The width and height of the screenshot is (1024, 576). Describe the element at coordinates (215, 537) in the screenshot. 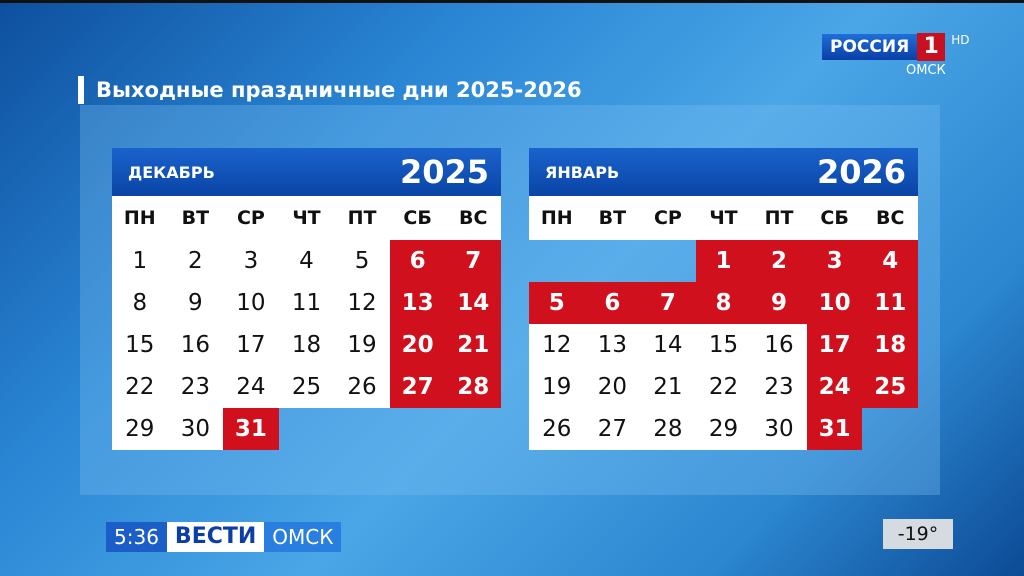

I see `program-brand: ВЕСТИ` at that location.